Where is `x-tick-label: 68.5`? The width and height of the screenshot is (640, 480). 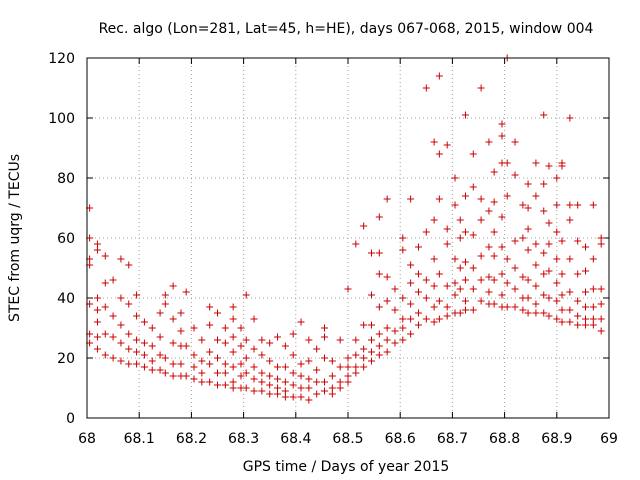
x-tick-label: 68.5 is located at coordinates (347, 439).